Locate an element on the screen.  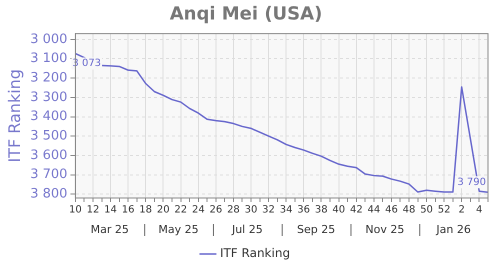
x-tick-label: 48 is located at coordinates (409, 210).